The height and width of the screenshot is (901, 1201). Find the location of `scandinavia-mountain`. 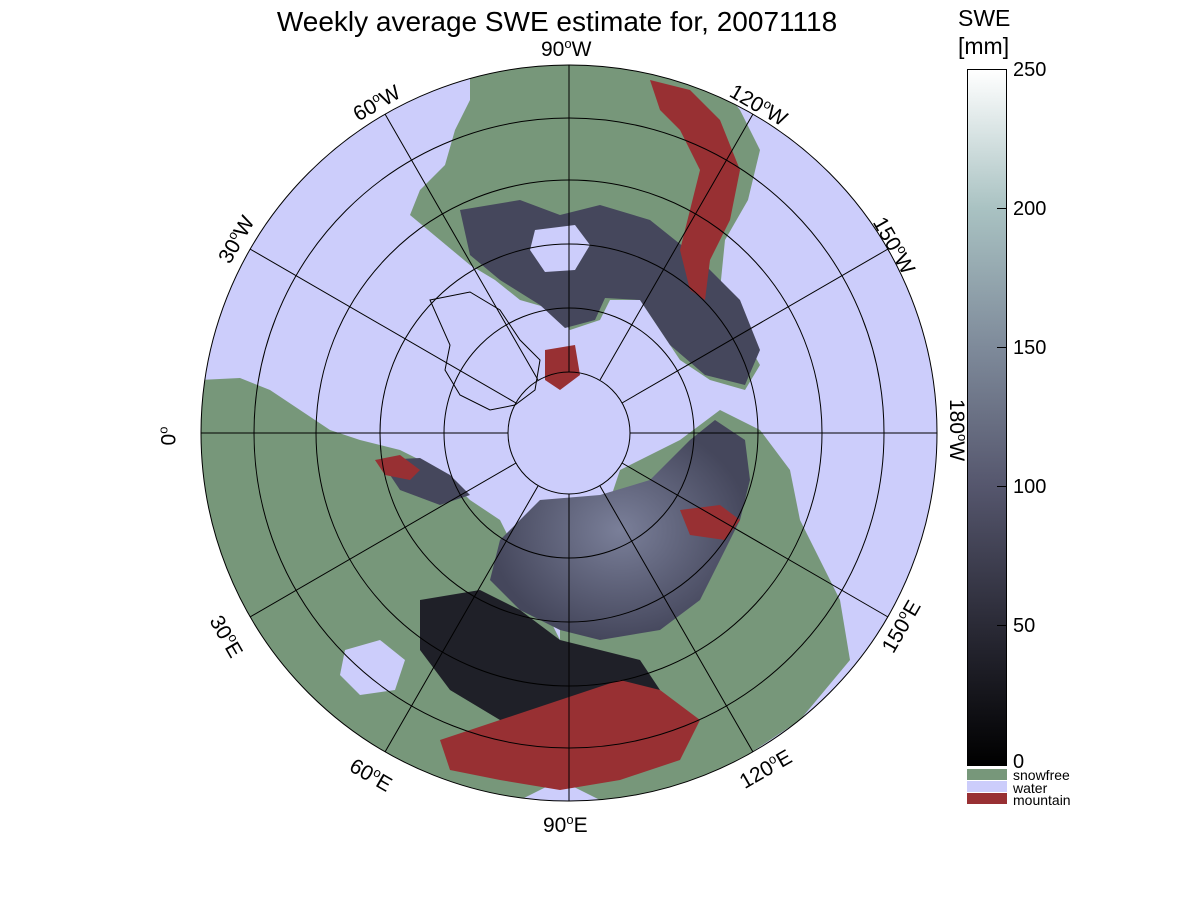

scandinavia-mountain is located at coordinates (397, 467).